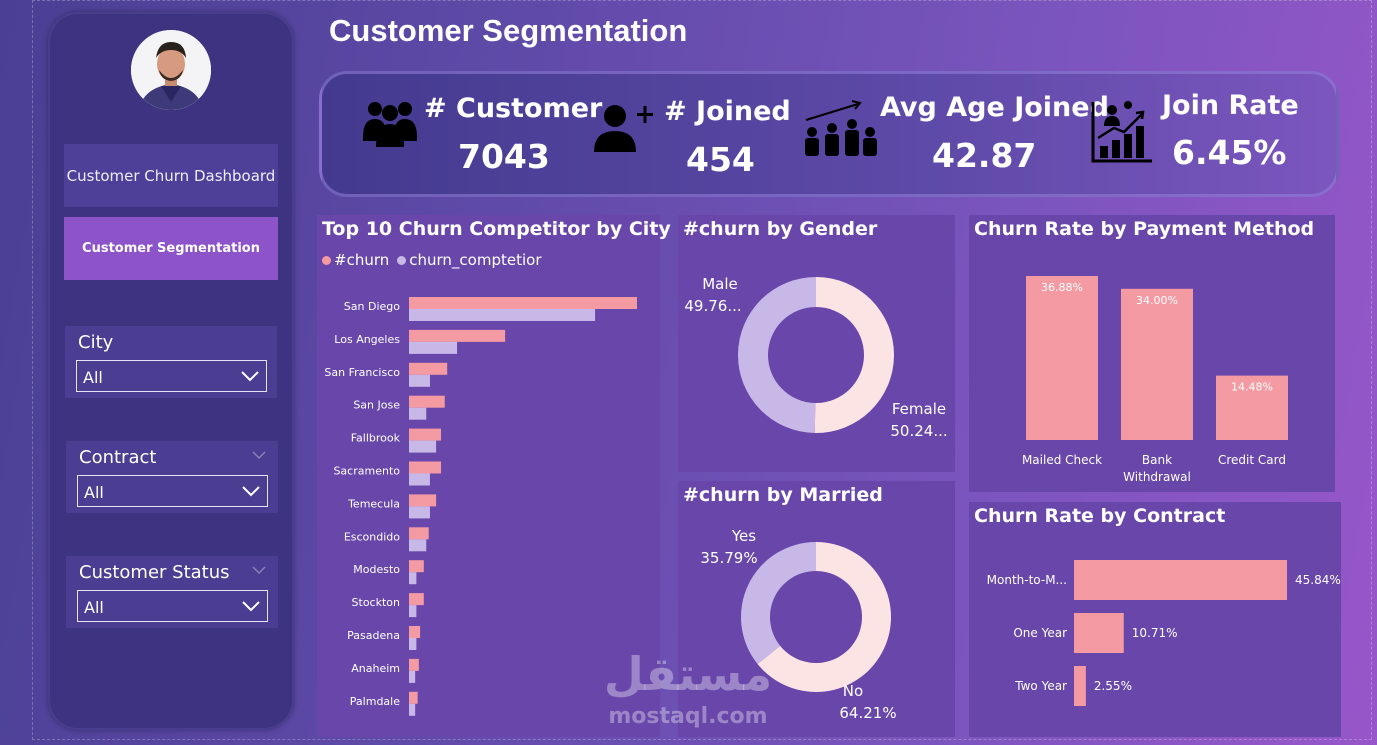  I want to click on married-chart-title: #churn by Married, so click(783, 495).